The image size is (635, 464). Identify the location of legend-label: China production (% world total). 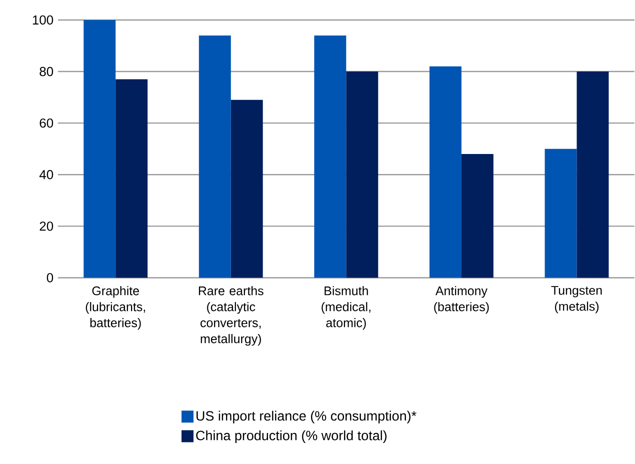
(291, 437).